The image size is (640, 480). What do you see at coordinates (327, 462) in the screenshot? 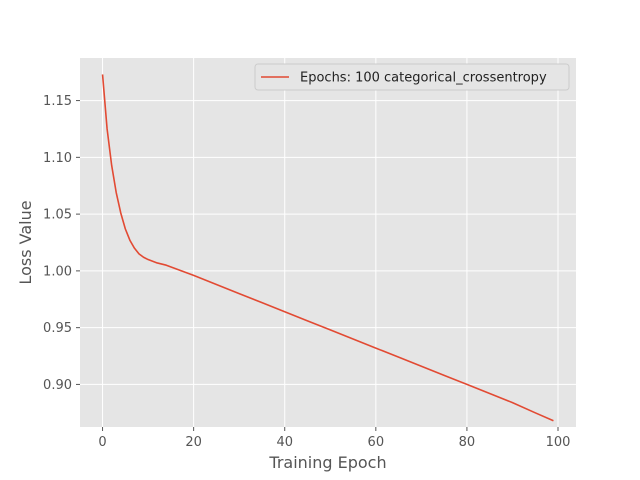
I see `x-axis-label: Training Epoch` at bounding box center [327, 462].